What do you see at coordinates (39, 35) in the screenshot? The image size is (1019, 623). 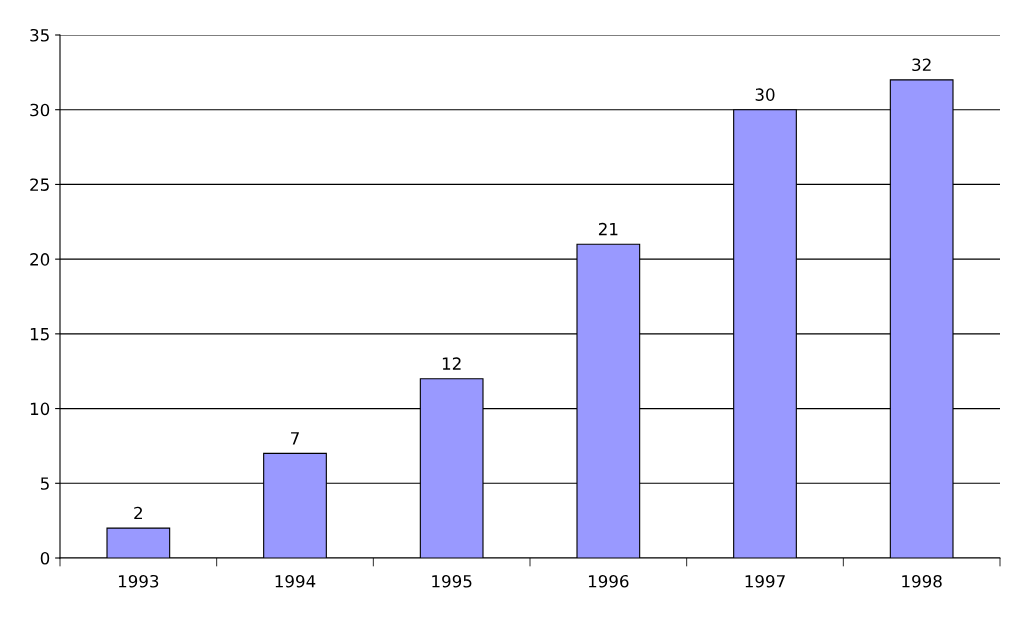 I see `y-tick-label: 35` at bounding box center [39, 35].